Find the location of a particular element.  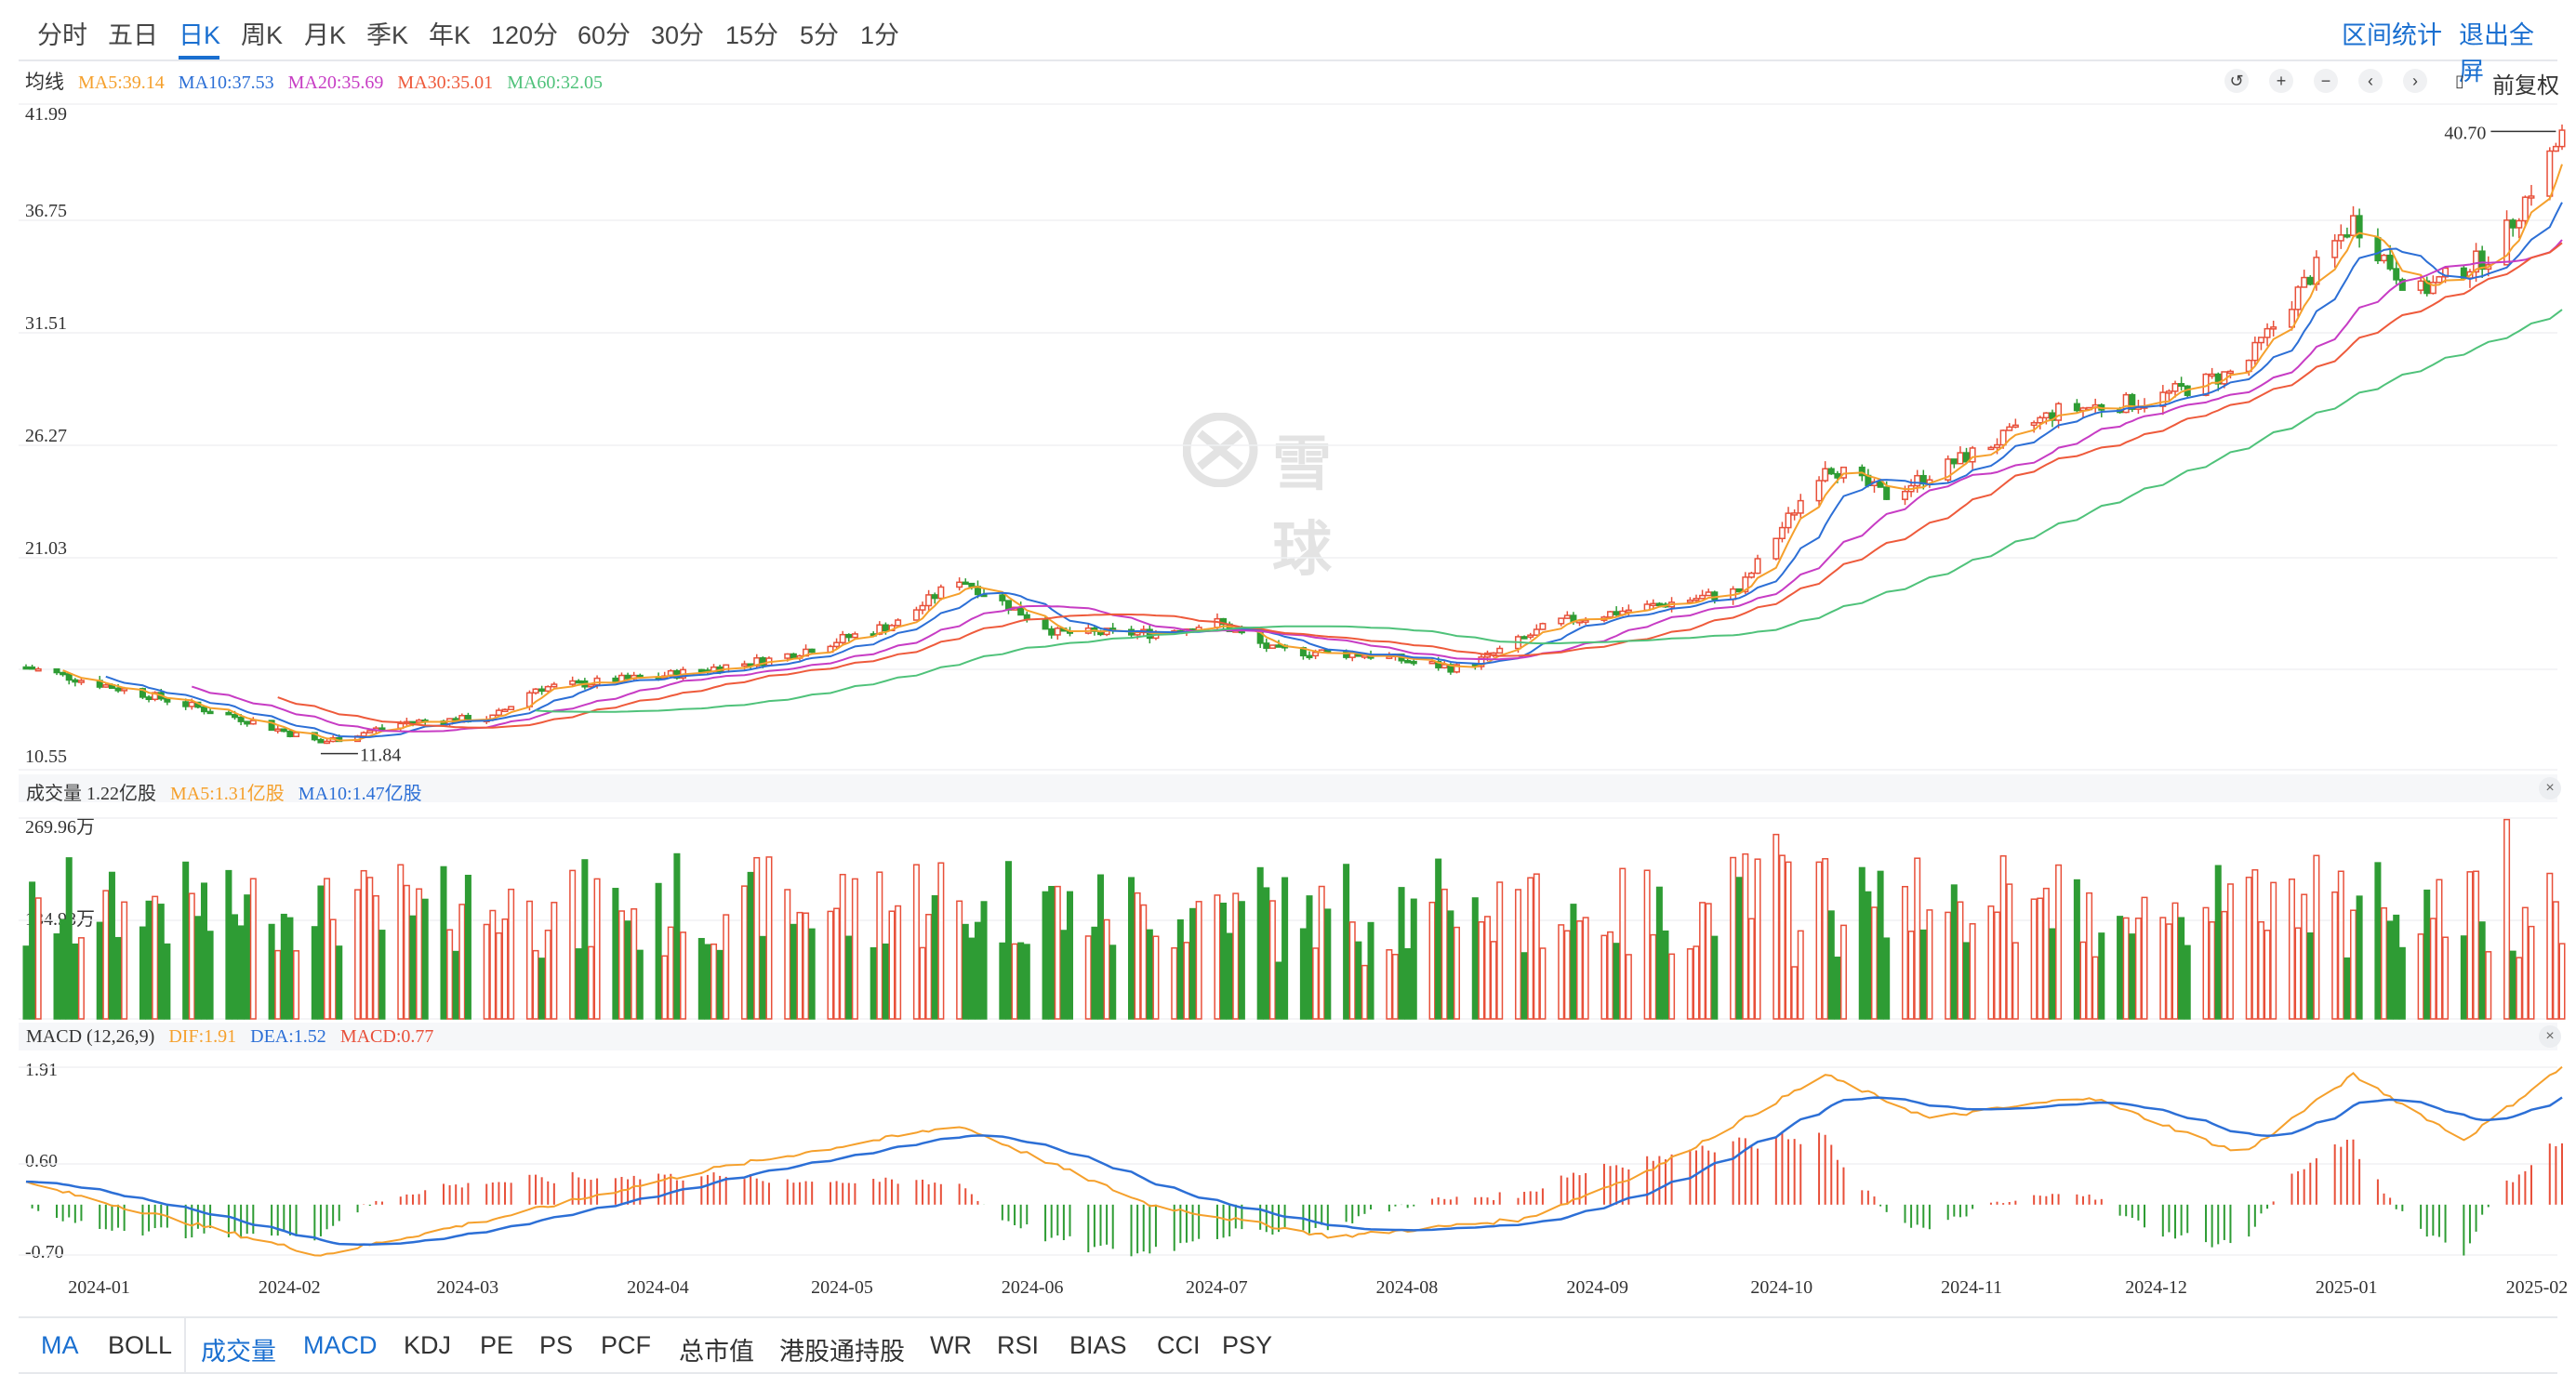

period-tab-weekly: 周K is located at coordinates (262, 35).